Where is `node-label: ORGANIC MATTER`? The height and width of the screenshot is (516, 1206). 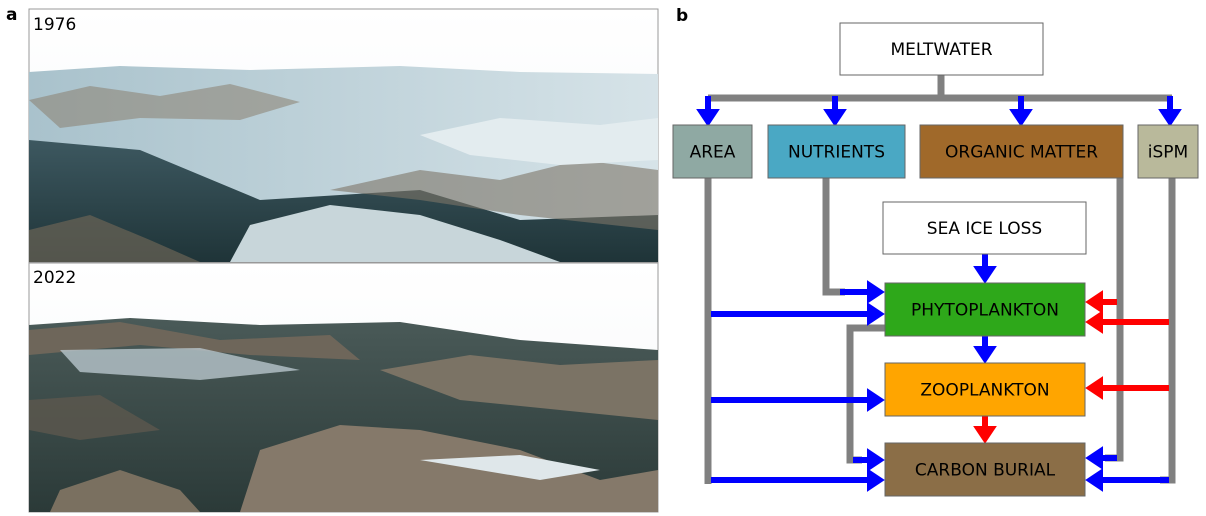 node-label: ORGANIC MATTER is located at coordinates (1021, 153).